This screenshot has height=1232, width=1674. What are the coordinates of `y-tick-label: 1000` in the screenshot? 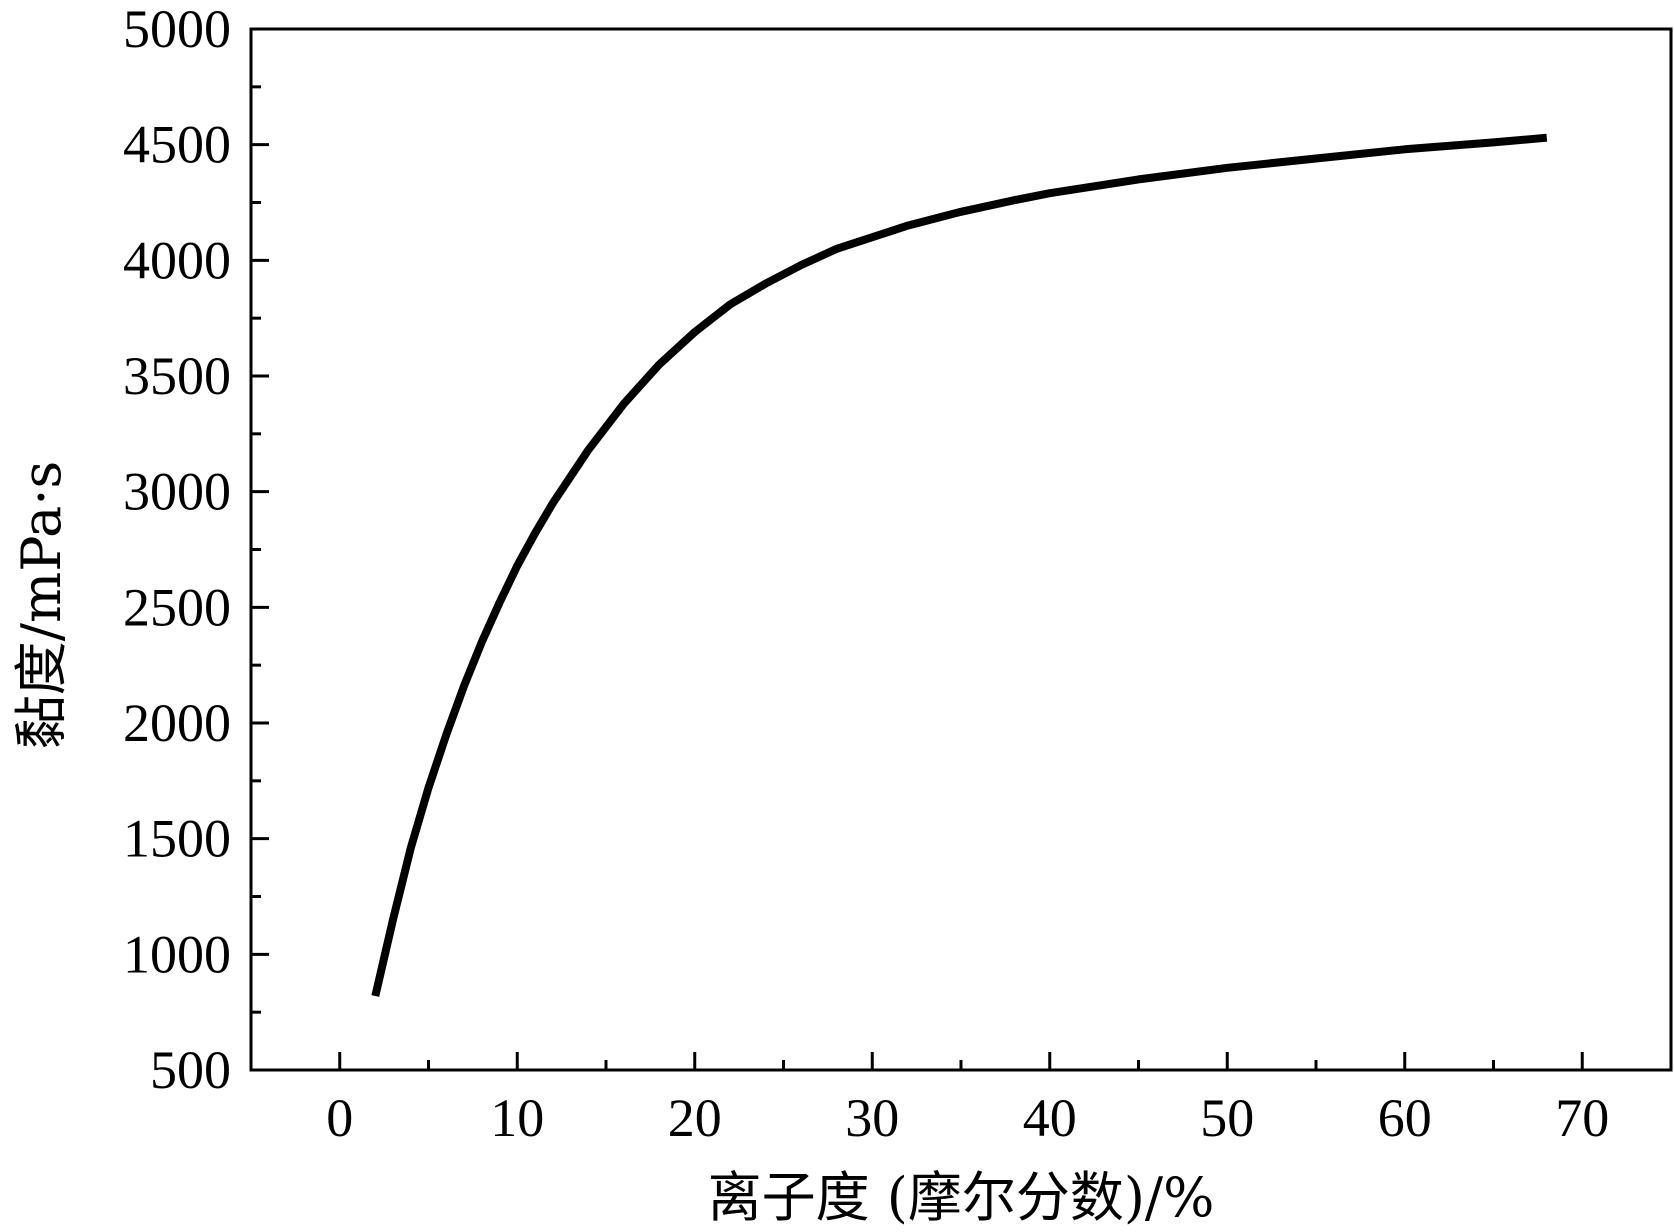 It's located at (177, 954).